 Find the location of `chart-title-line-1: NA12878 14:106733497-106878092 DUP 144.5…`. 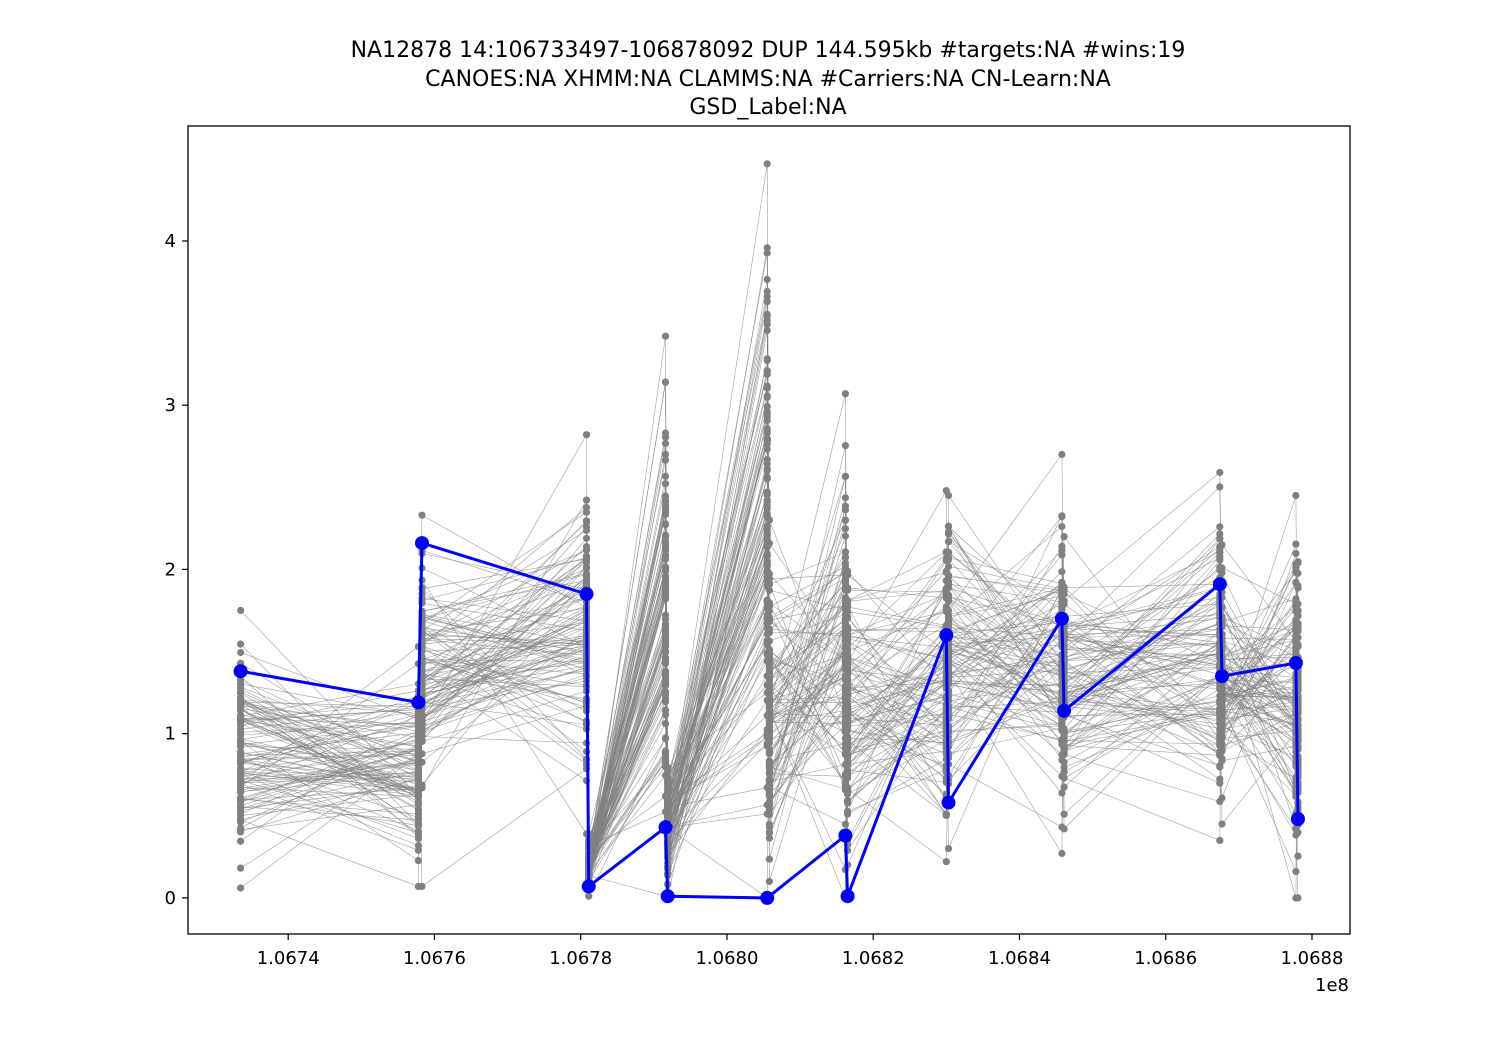

chart-title-line-1: NA12878 14:106733497-106878092 DUP 144.5… is located at coordinates (768, 50).